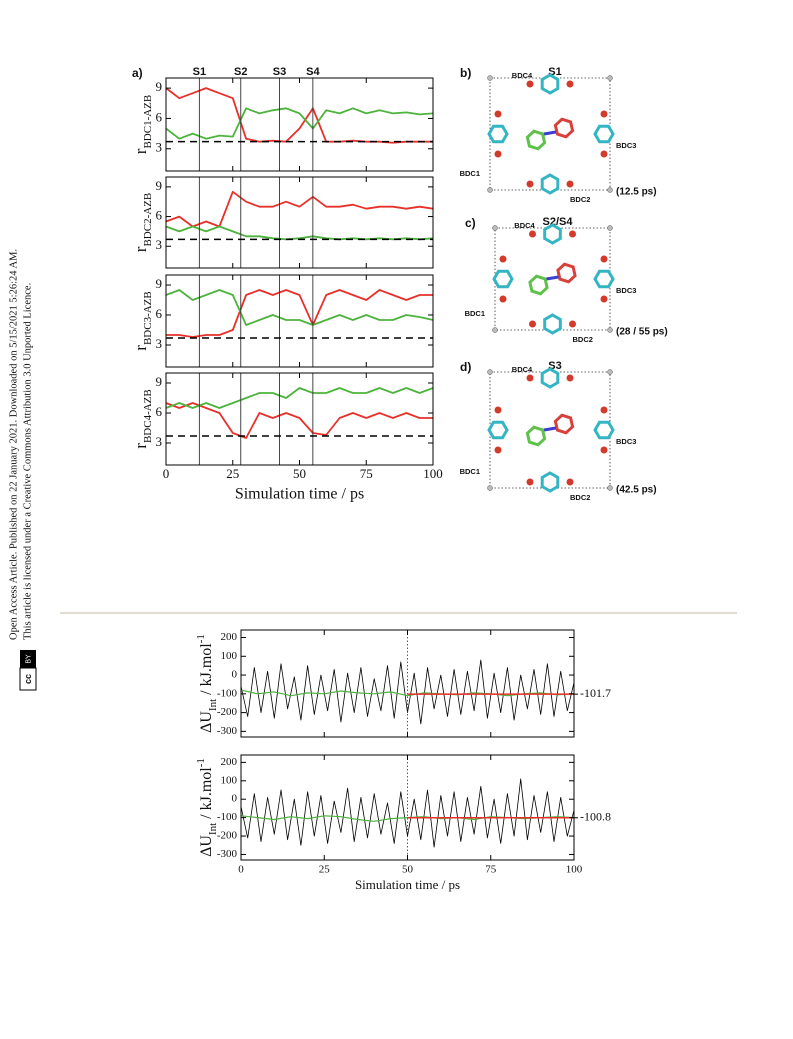  Describe the element at coordinates (201, 762) in the screenshot. I see `y-label-part: -1` at that location.